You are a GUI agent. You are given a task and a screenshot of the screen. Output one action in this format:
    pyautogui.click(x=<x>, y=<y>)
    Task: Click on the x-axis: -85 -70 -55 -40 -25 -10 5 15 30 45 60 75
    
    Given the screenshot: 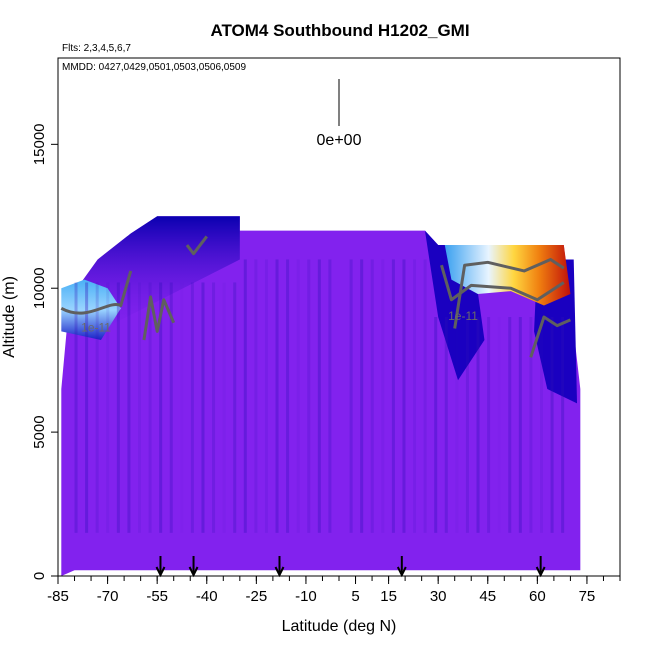 What is the action you would take?
    pyautogui.click(x=334, y=590)
    